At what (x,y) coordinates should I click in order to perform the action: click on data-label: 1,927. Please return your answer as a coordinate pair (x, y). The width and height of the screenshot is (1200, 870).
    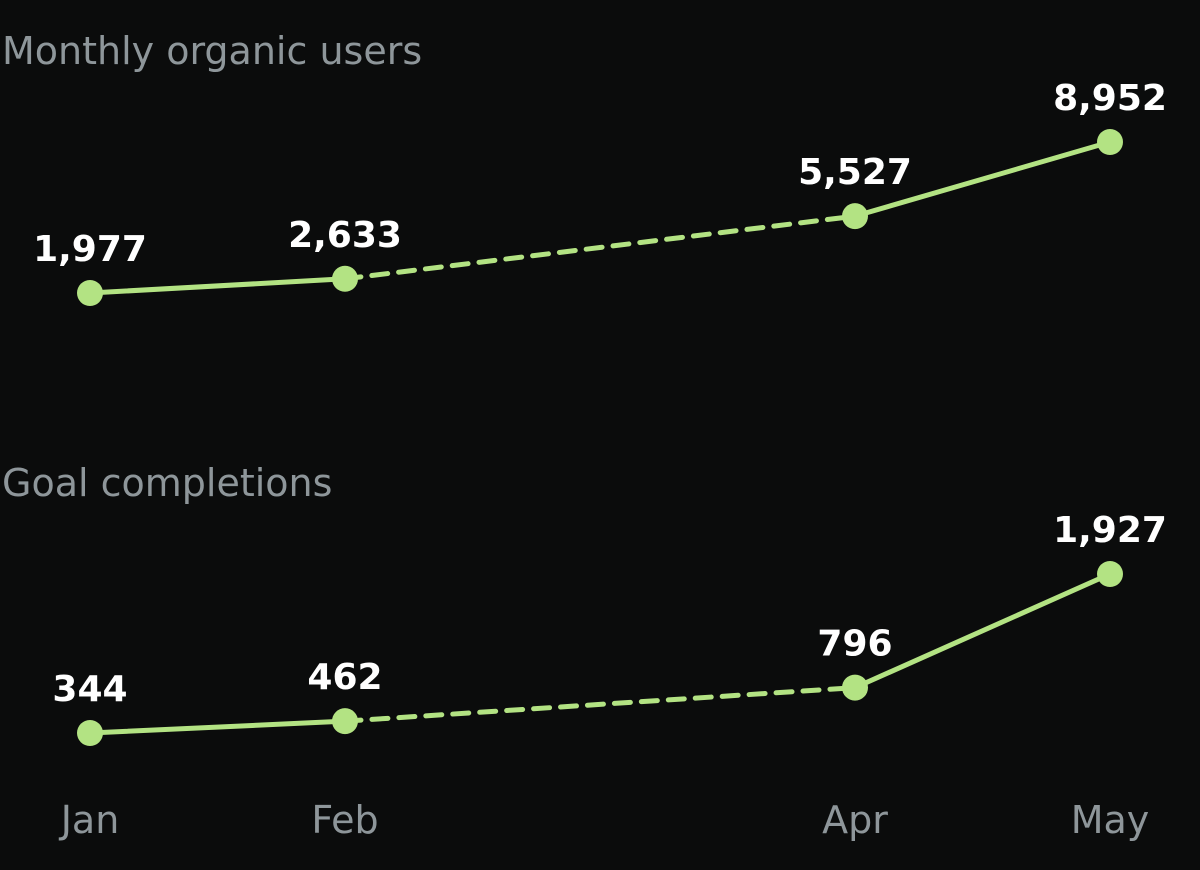
    Looking at the image, I should click on (1110, 530).